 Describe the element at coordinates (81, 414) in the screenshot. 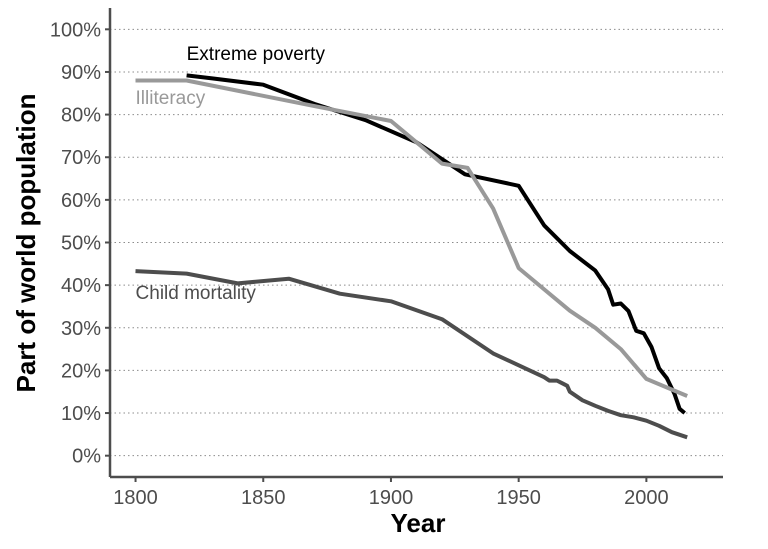

I see `y-tick-label: 10%` at that location.